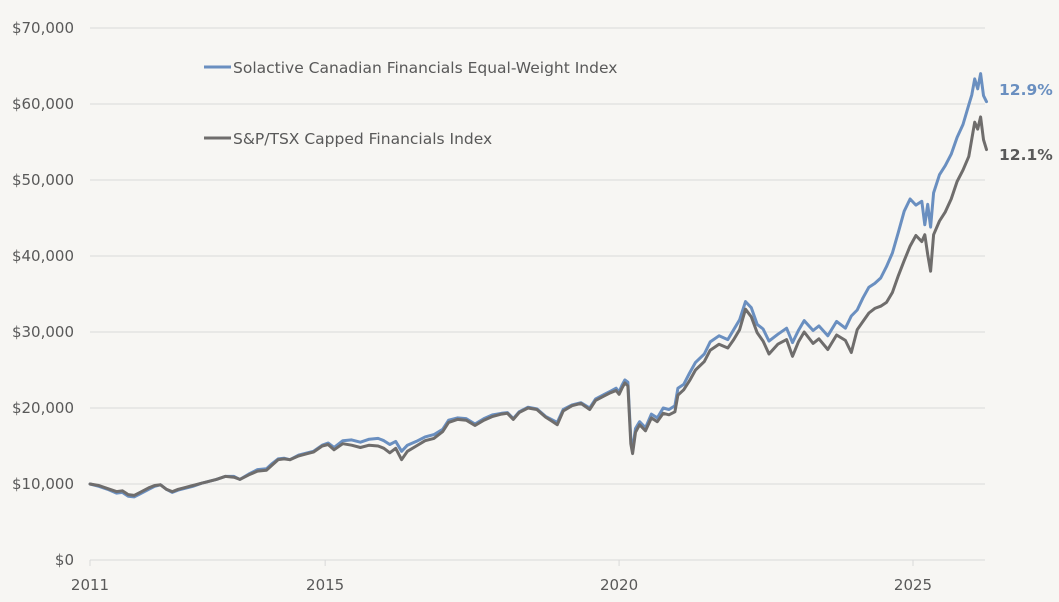 This screenshot has height=602, width=1059. What do you see at coordinates (325, 585) in the screenshot?
I see `x-tick-label: 2015` at bounding box center [325, 585].